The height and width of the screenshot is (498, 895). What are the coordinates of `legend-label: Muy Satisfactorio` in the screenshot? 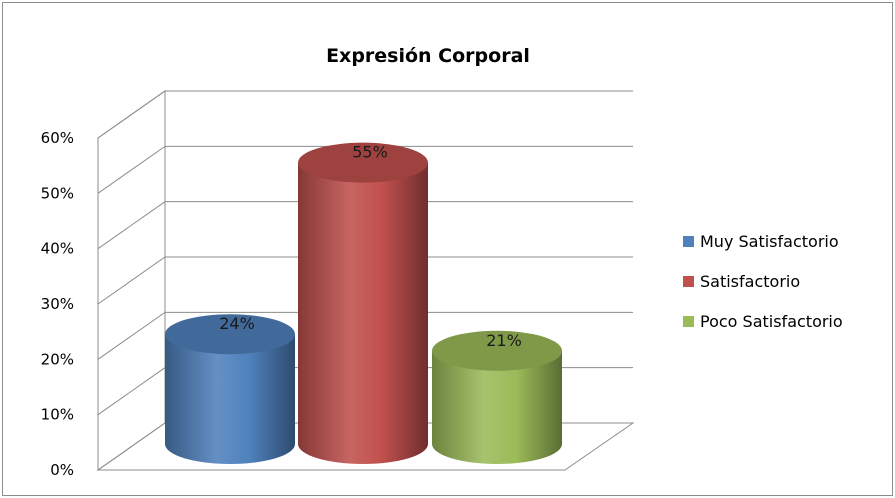 It's located at (769, 241).